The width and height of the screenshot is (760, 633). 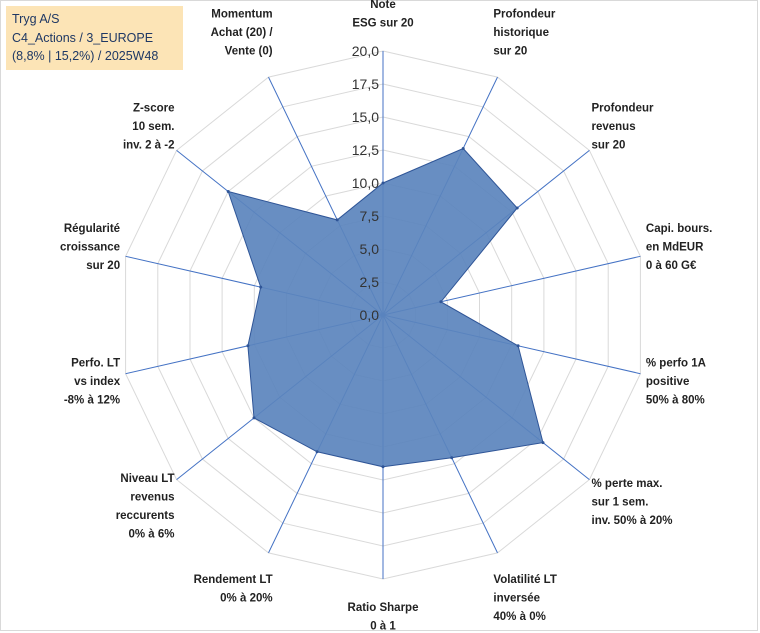 I want to click on category-label-13: Momentum Achat (20) / Vente (0), so click(x=242, y=32).